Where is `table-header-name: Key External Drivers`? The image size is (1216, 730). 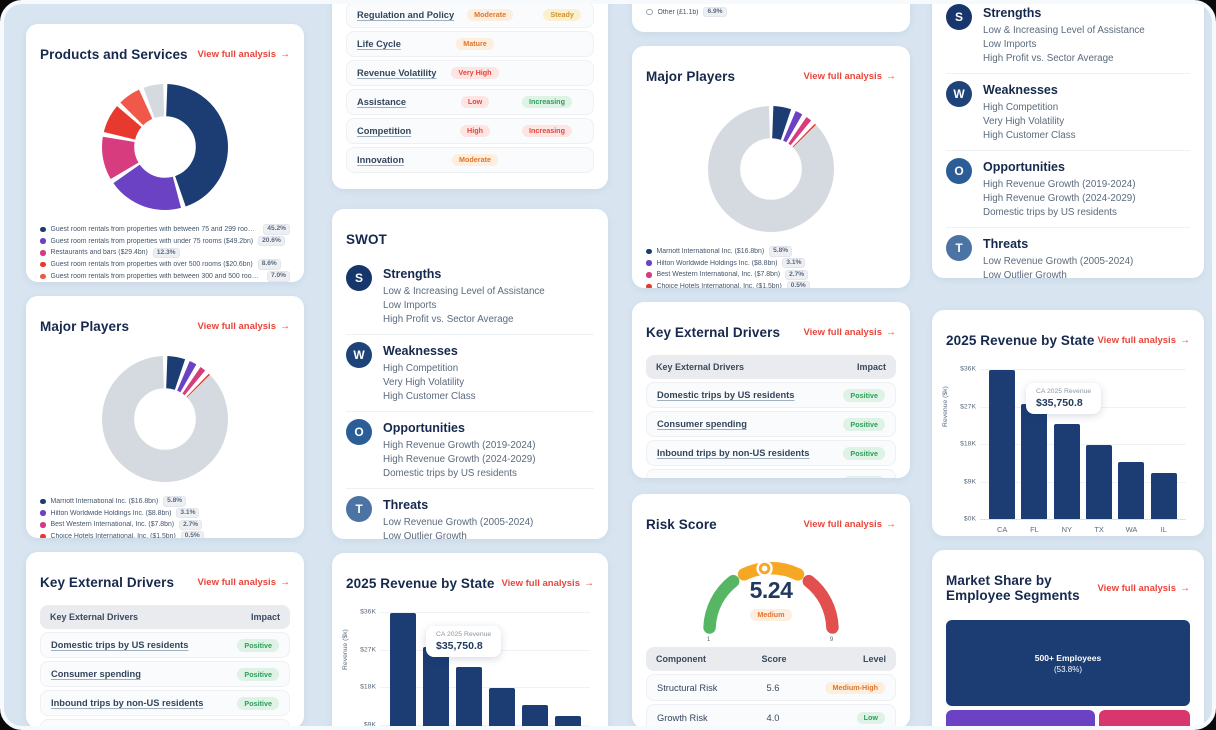
table-header-name: Key External Drivers is located at coordinates (94, 617).